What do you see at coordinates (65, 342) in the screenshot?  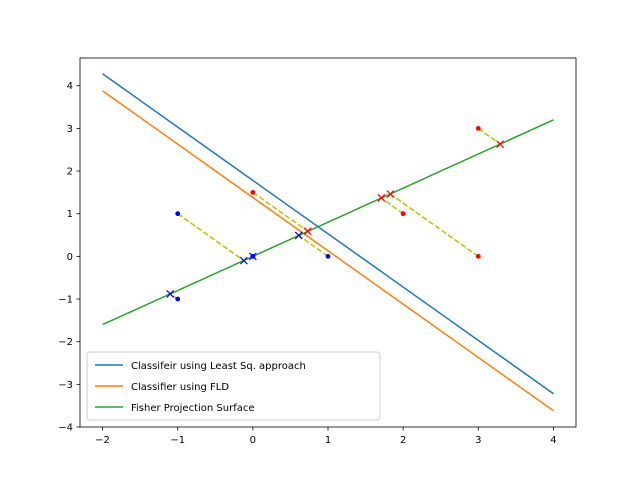 I see `y-tick-label: −2` at bounding box center [65, 342].